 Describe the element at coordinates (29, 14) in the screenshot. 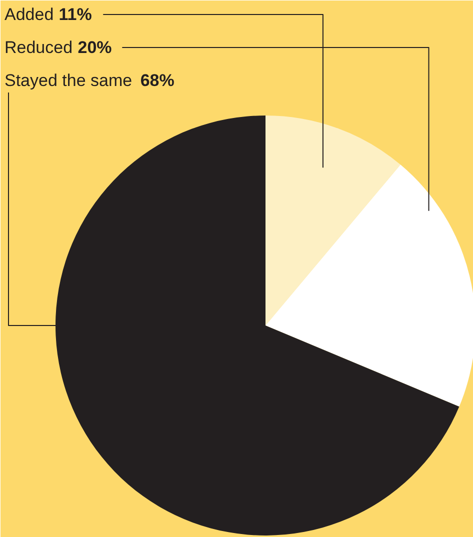

I see `slice-label: Added` at that location.